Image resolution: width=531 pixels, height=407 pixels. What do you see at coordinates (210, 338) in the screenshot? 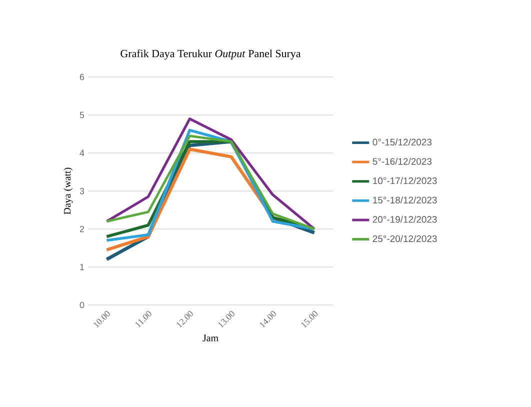
I see `x-axis-title: Jam` at bounding box center [210, 338].